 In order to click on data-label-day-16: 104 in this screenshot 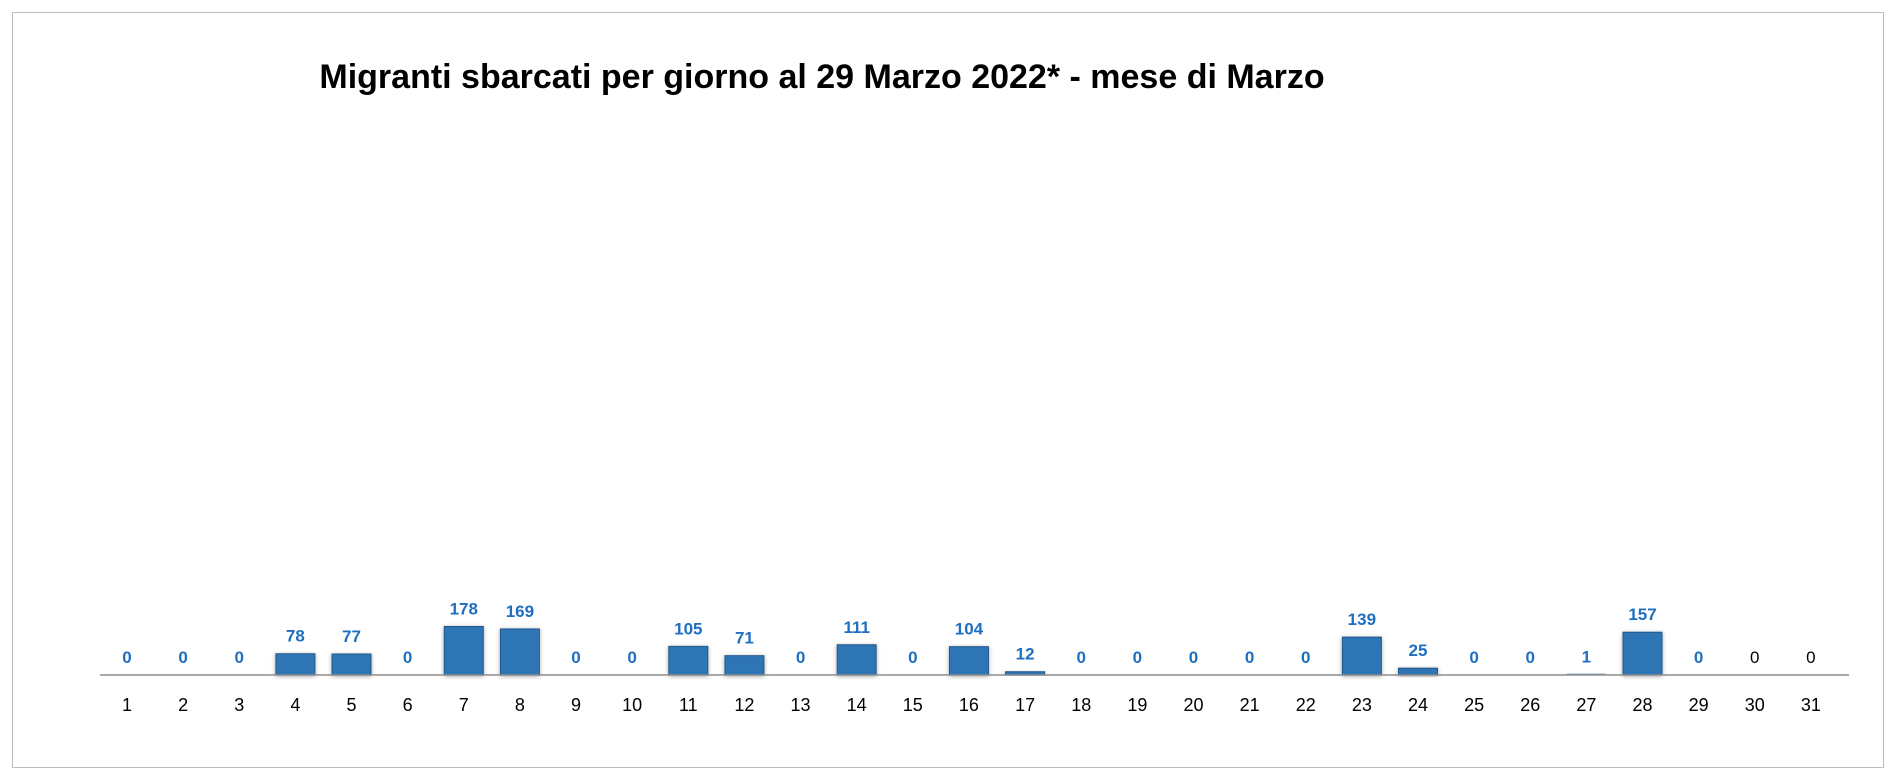, I will do `click(969, 629)`.